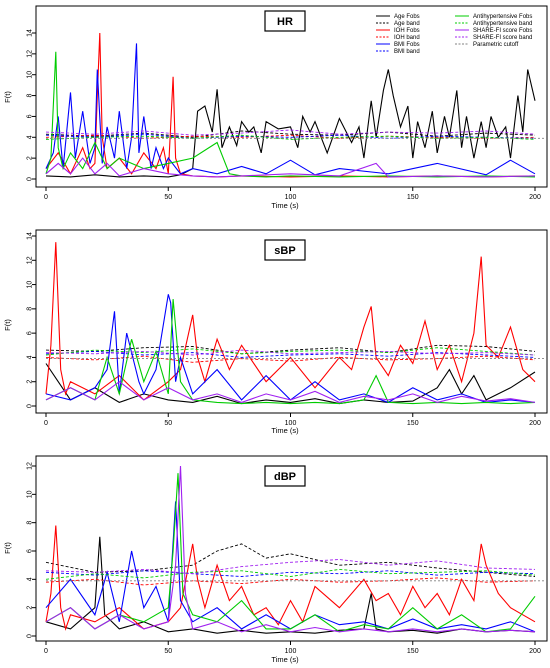 The image size is (550, 668). What do you see at coordinates (502, 31) in the screenshot?
I see `legend-label-share-fi-score-fobs: SHARE-FI score Fobs` at bounding box center [502, 31].